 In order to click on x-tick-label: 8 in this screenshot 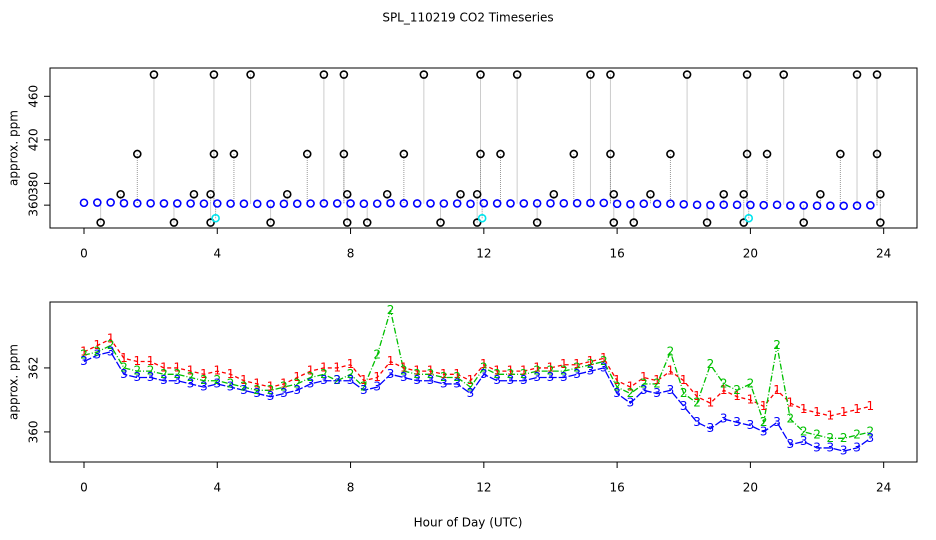, I will do `click(351, 488)`.